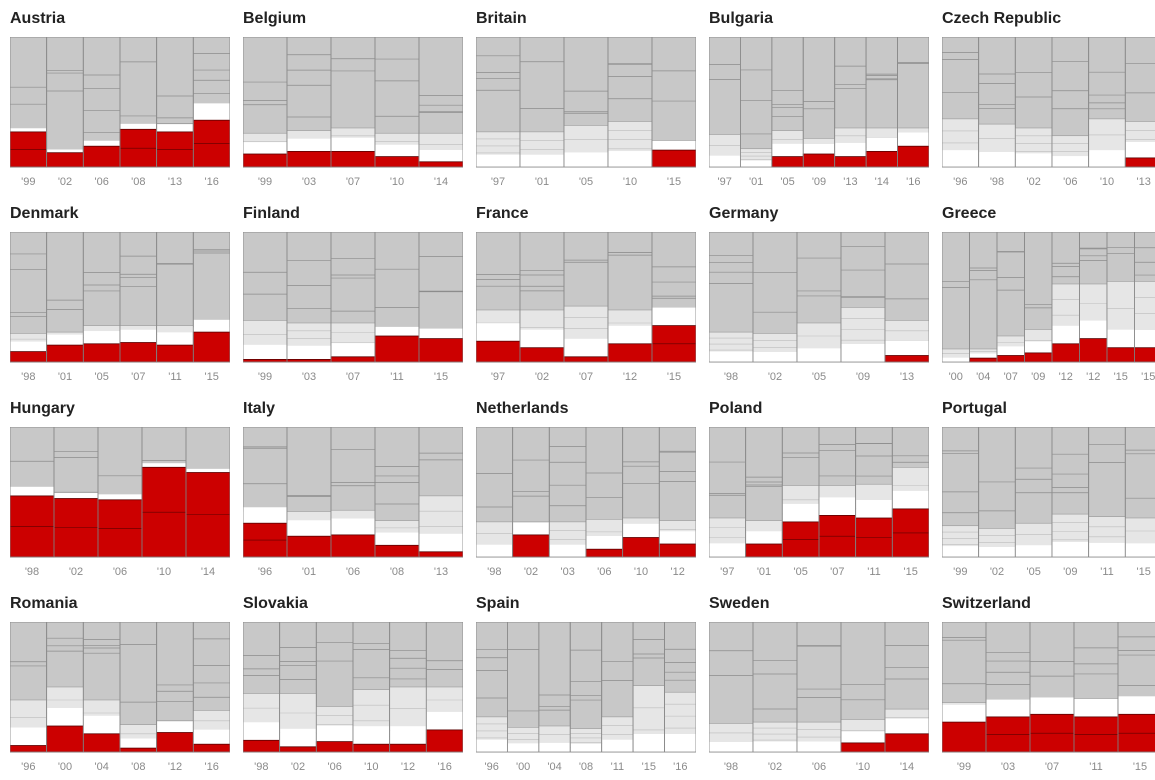 Image resolution: width=1155 pixels, height=780 pixels. I want to click on chart-panel: Austria'99'02'06'08'13'16, so click(120, 102).